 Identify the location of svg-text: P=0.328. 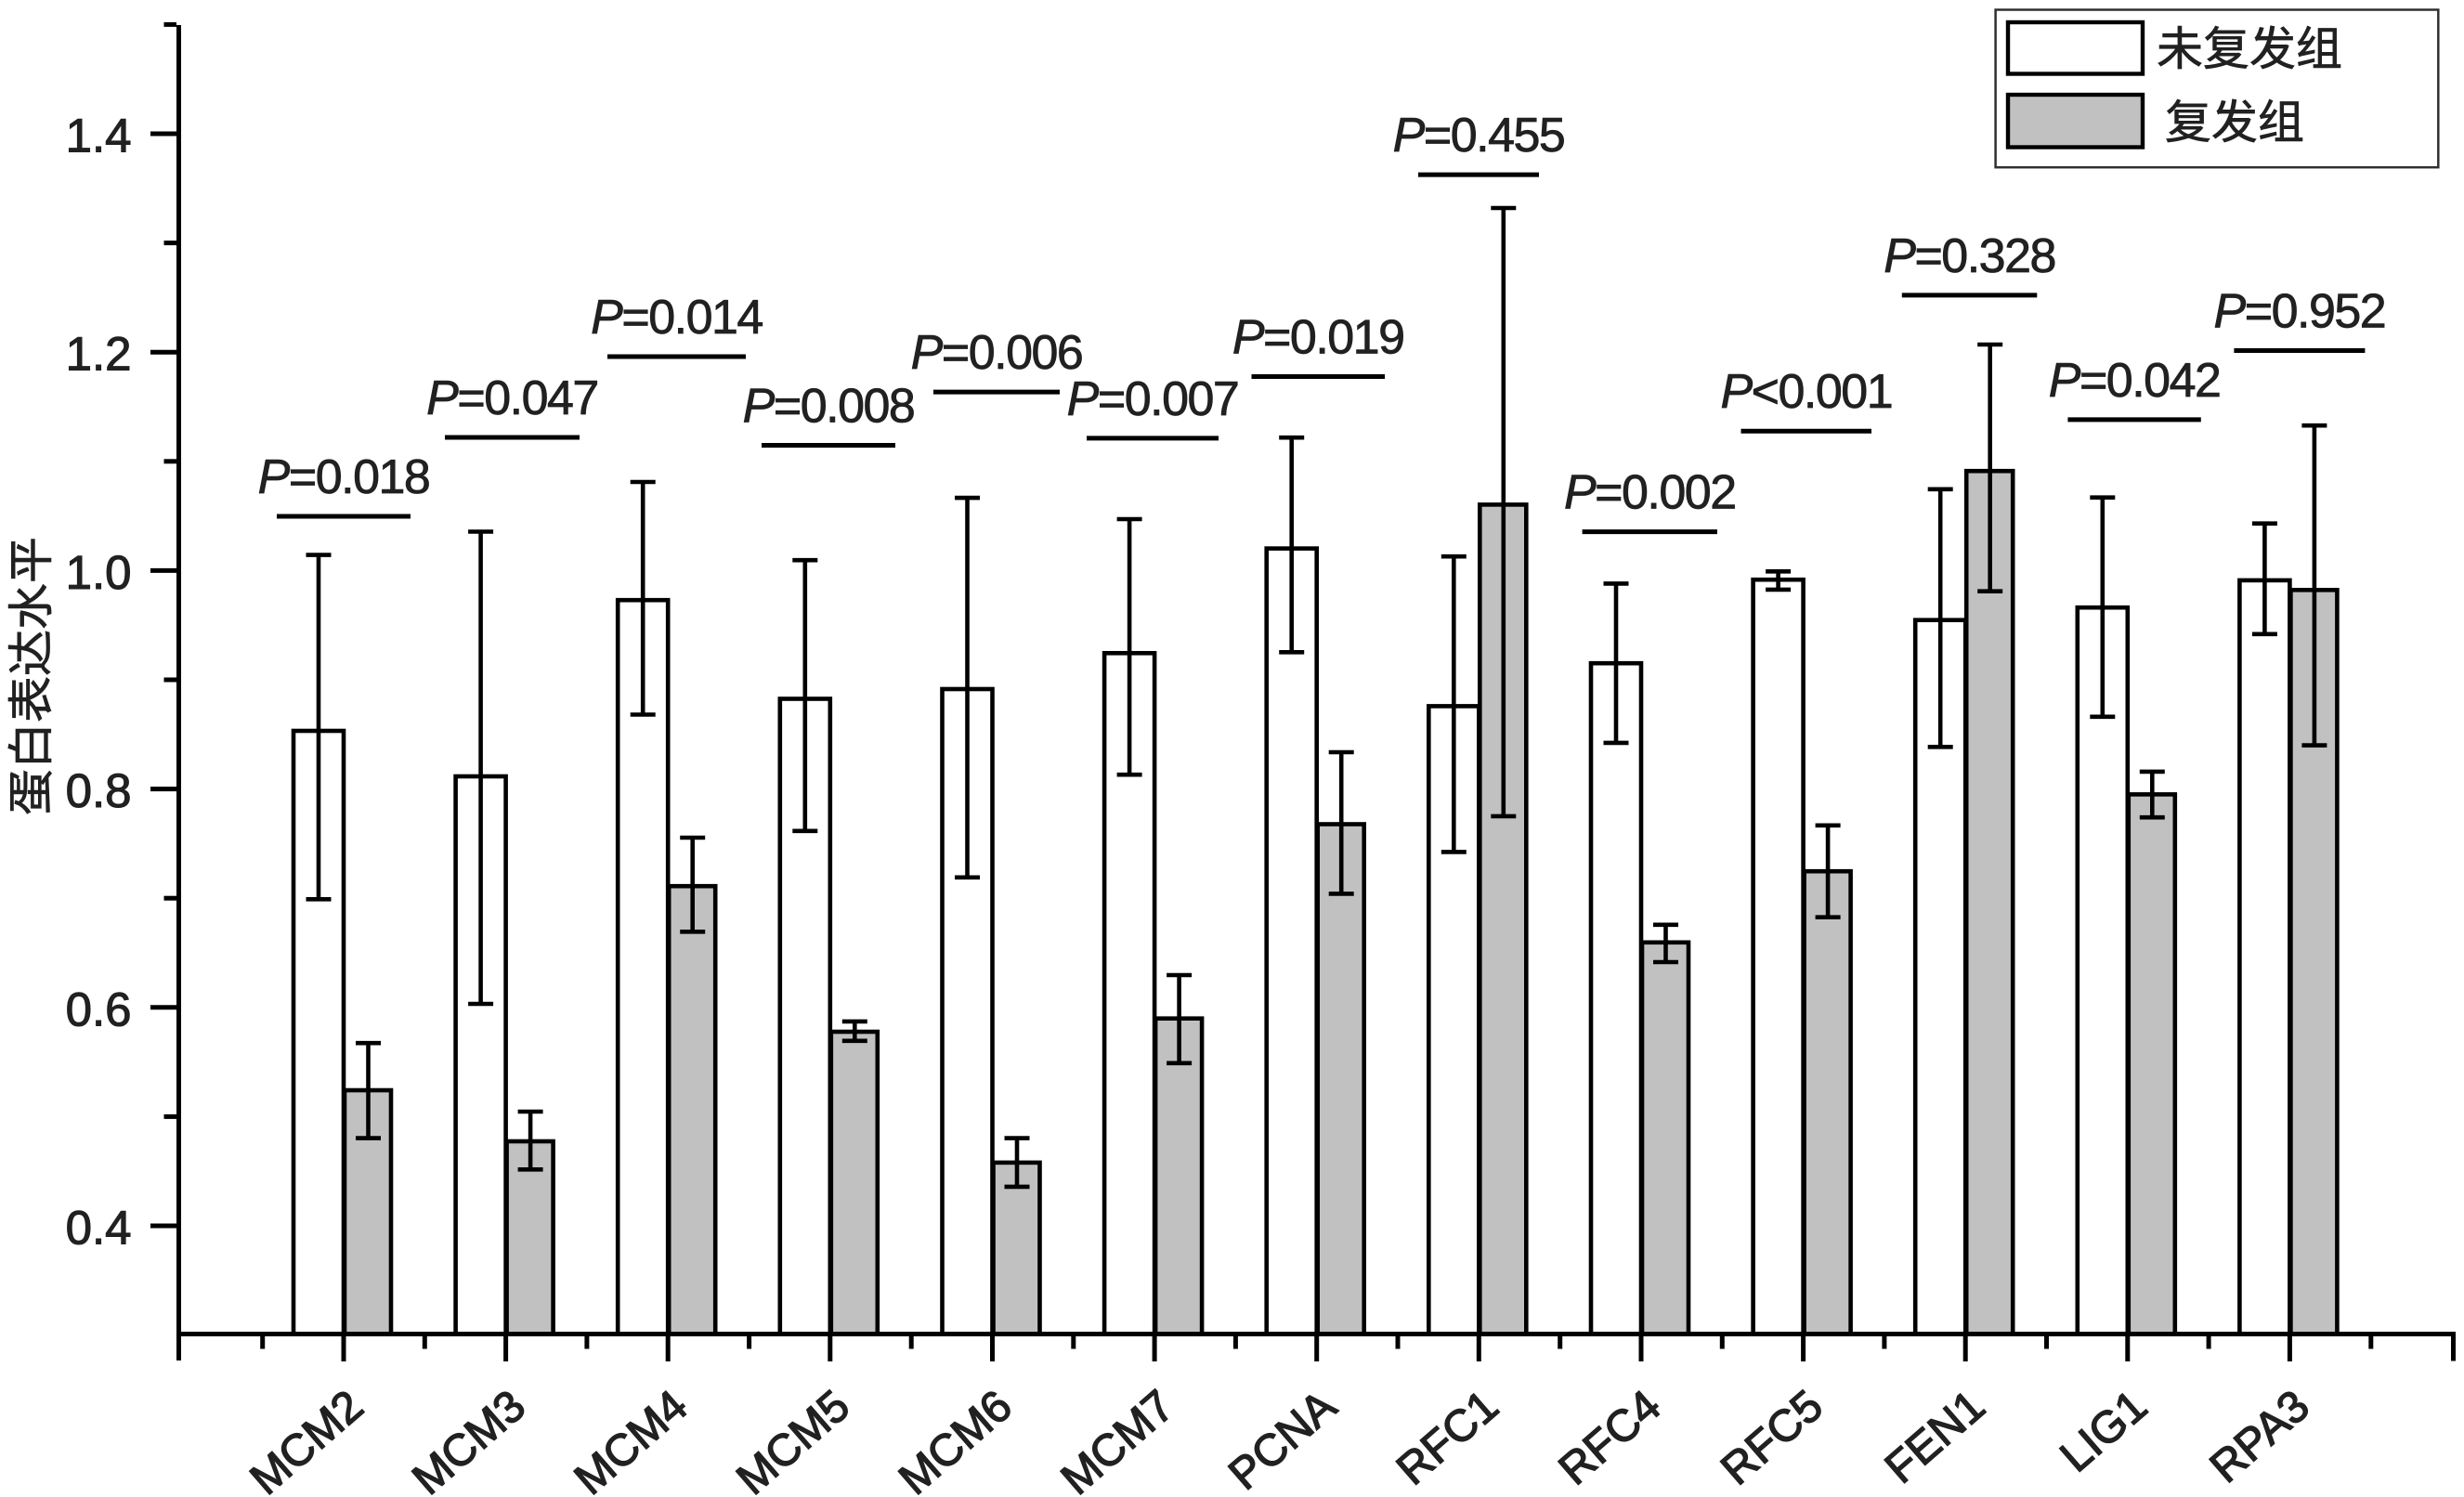
(1969, 256).